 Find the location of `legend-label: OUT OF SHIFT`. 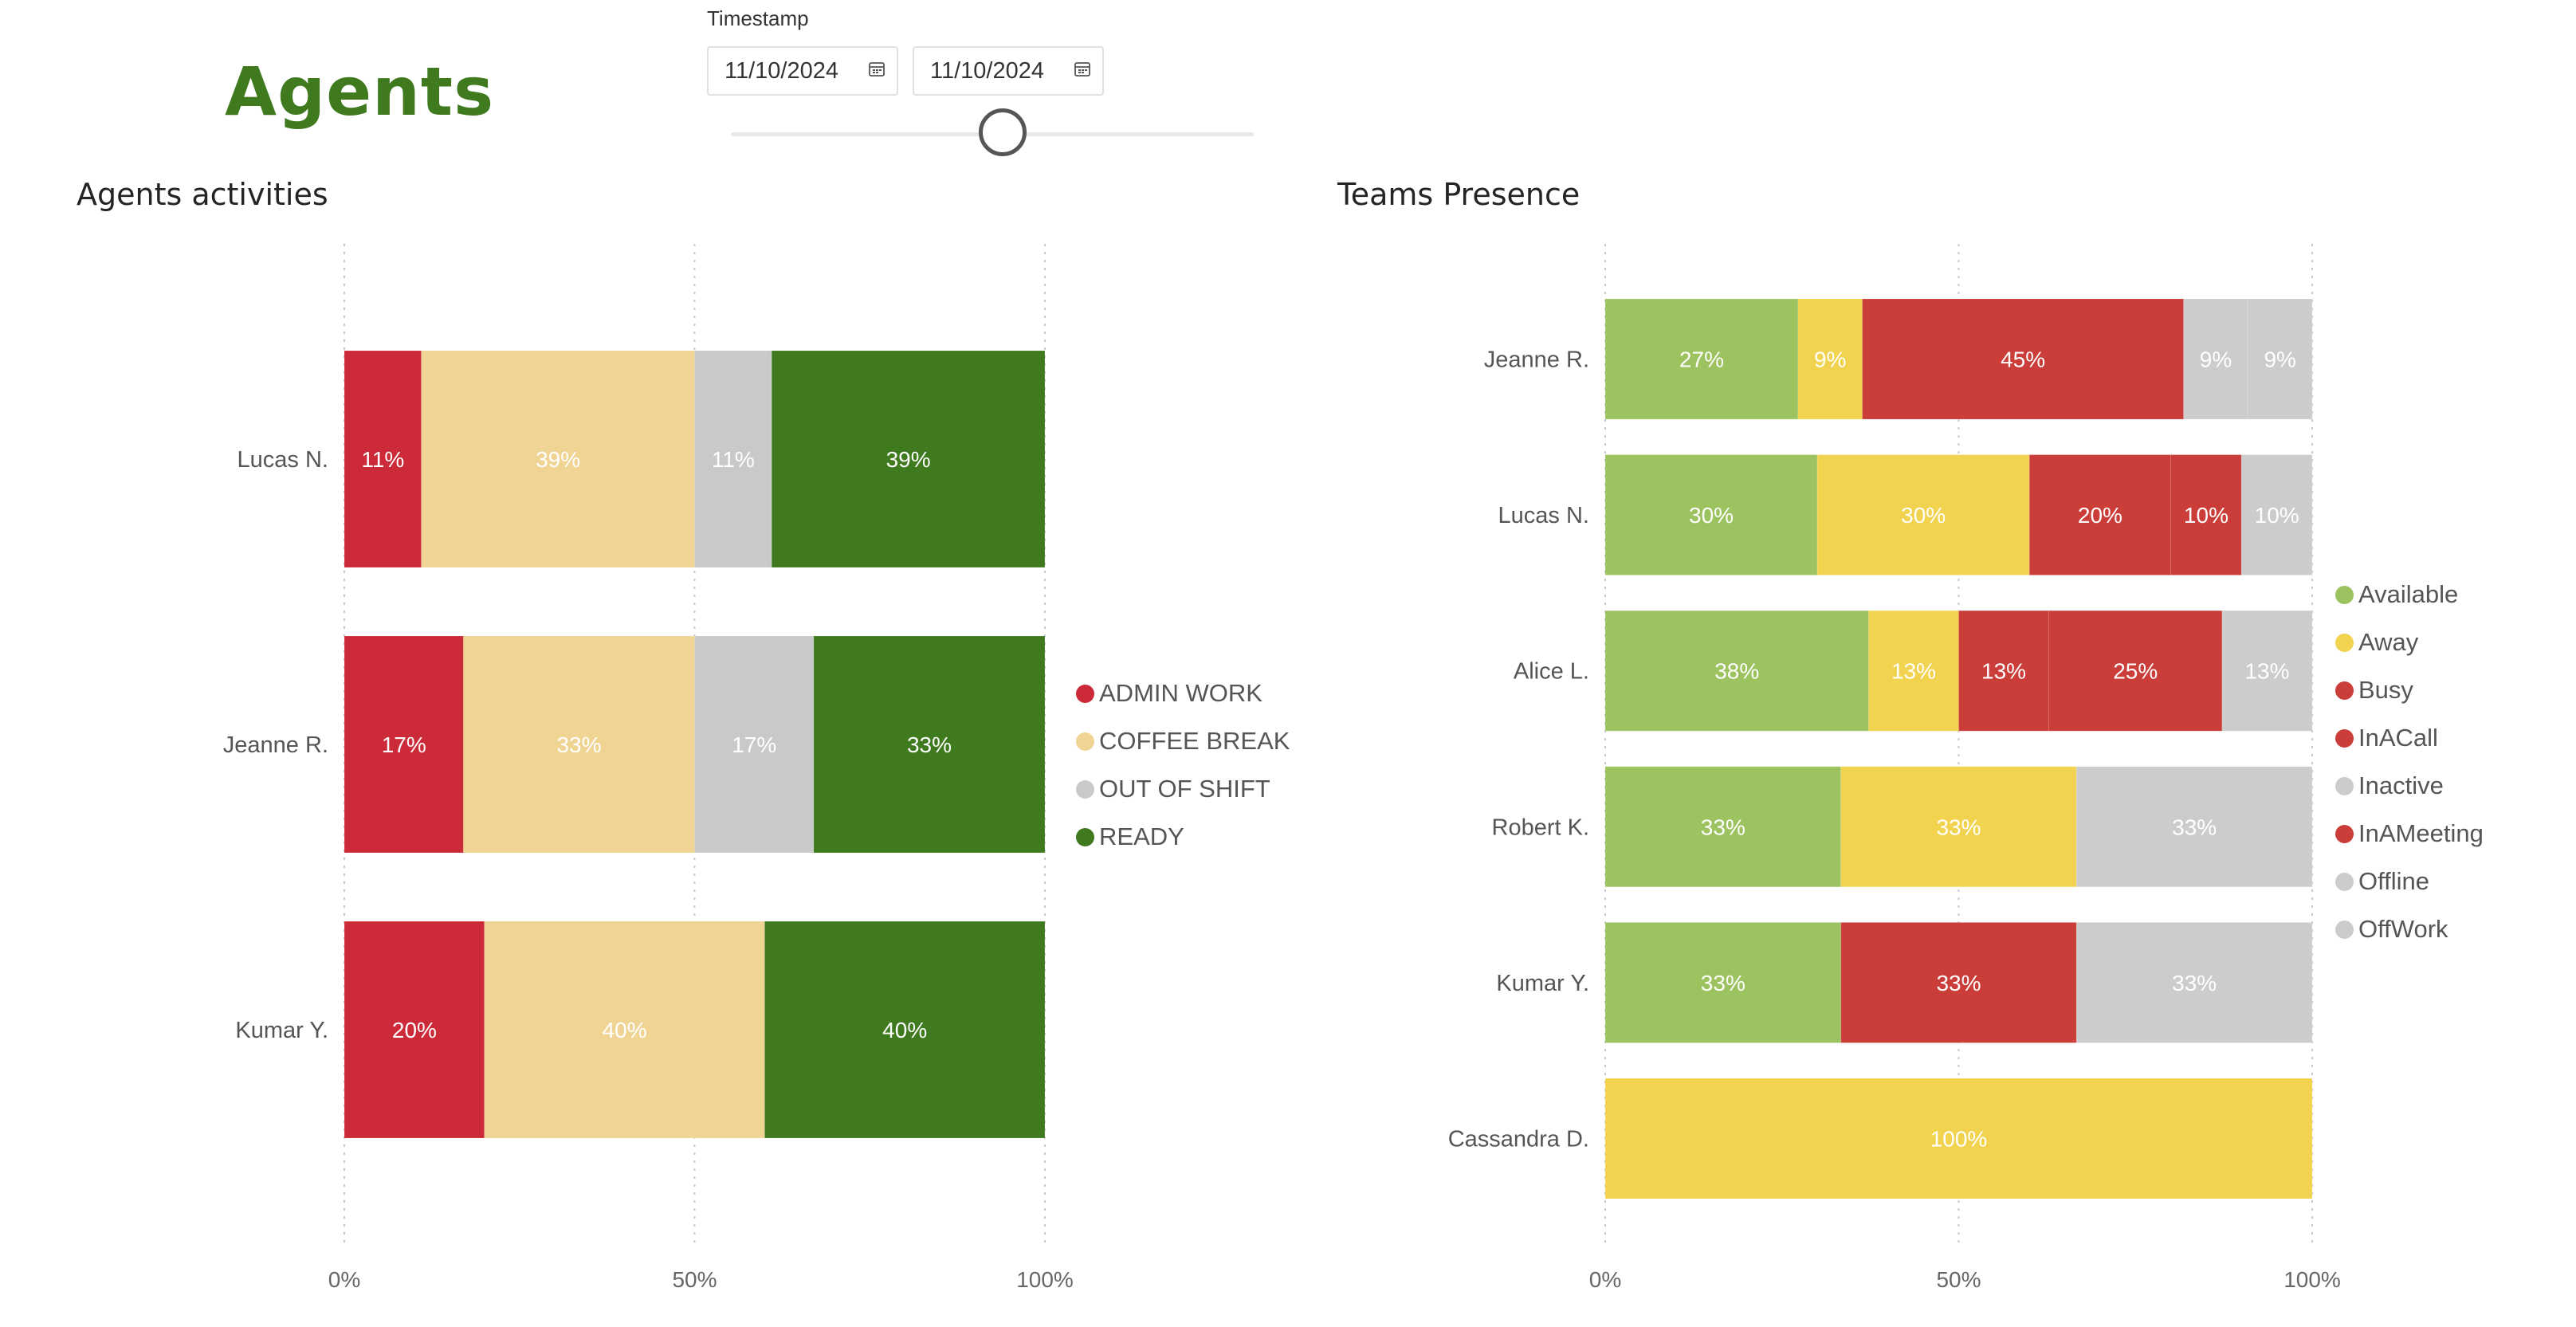

legend-label: OUT OF SHIFT is located at coordinates (1184, 789).